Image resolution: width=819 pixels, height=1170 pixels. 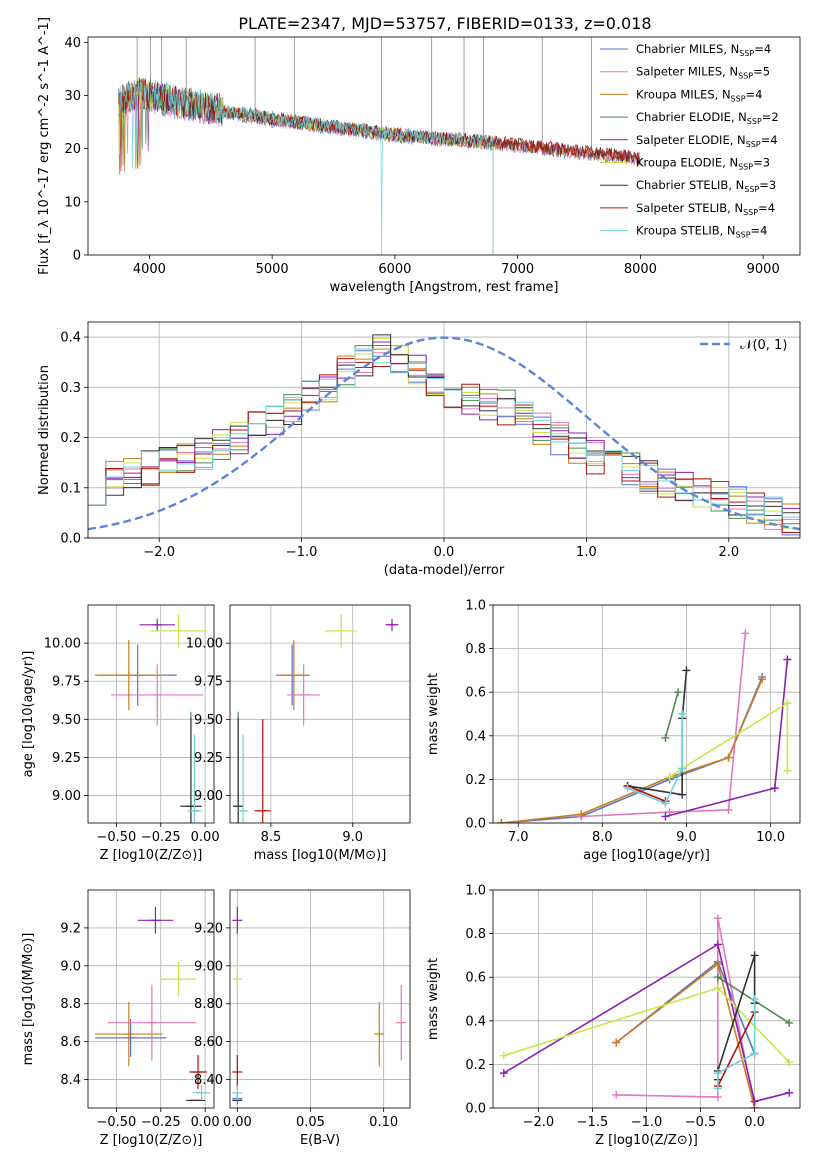 I want to click on y-tick-label: 8.40, so click(x=208, y=1080).